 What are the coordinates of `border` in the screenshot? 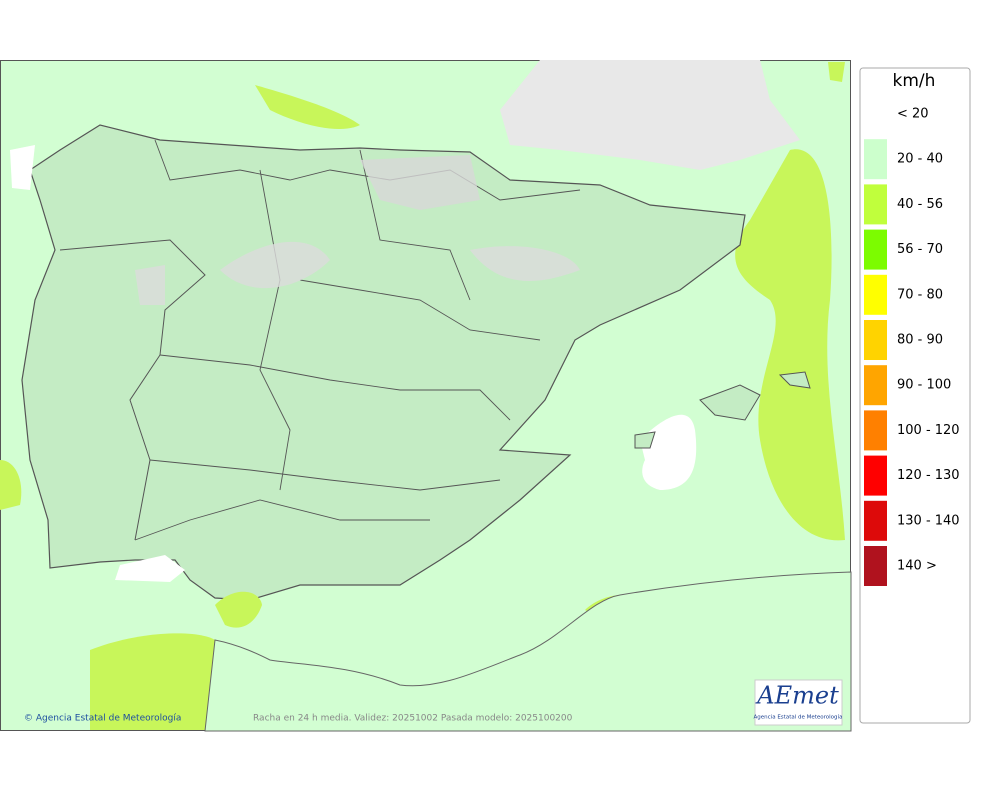 It's located at (132, 390).